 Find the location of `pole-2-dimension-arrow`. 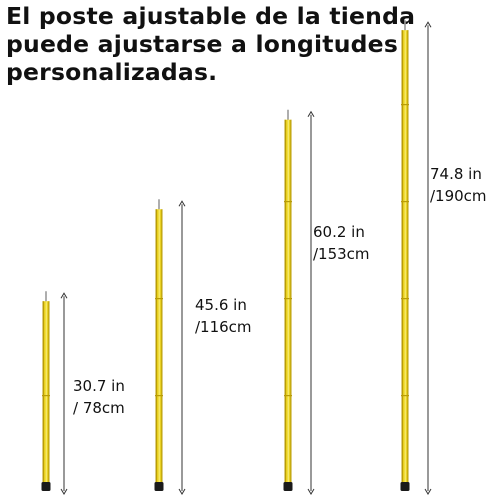

pole-2-dimension-arrow is located at coordinates (182, 347).